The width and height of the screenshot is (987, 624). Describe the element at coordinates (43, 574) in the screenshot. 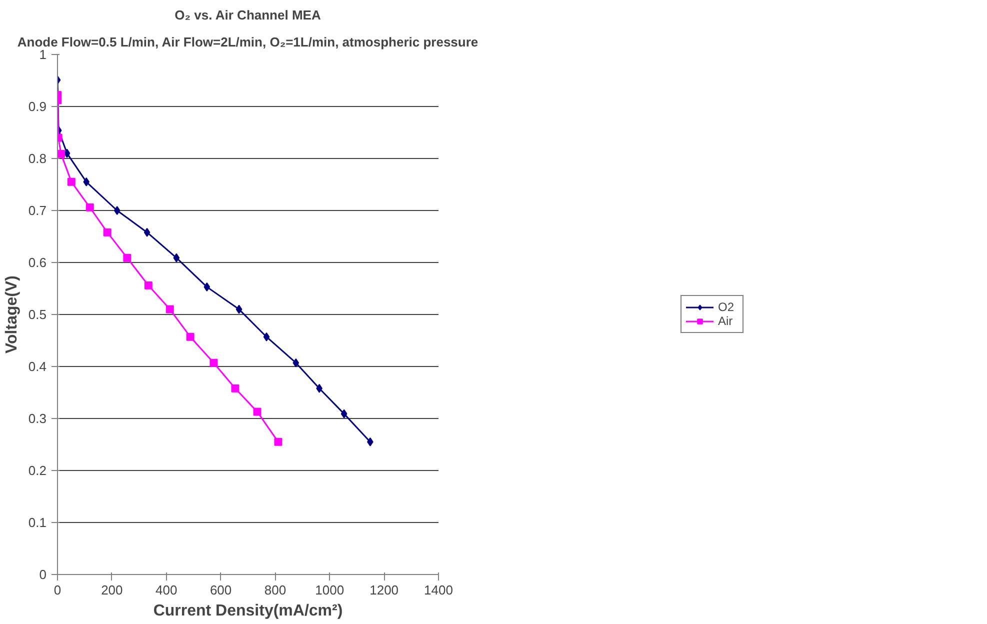

I see `y-tick-label: 0` at that location.